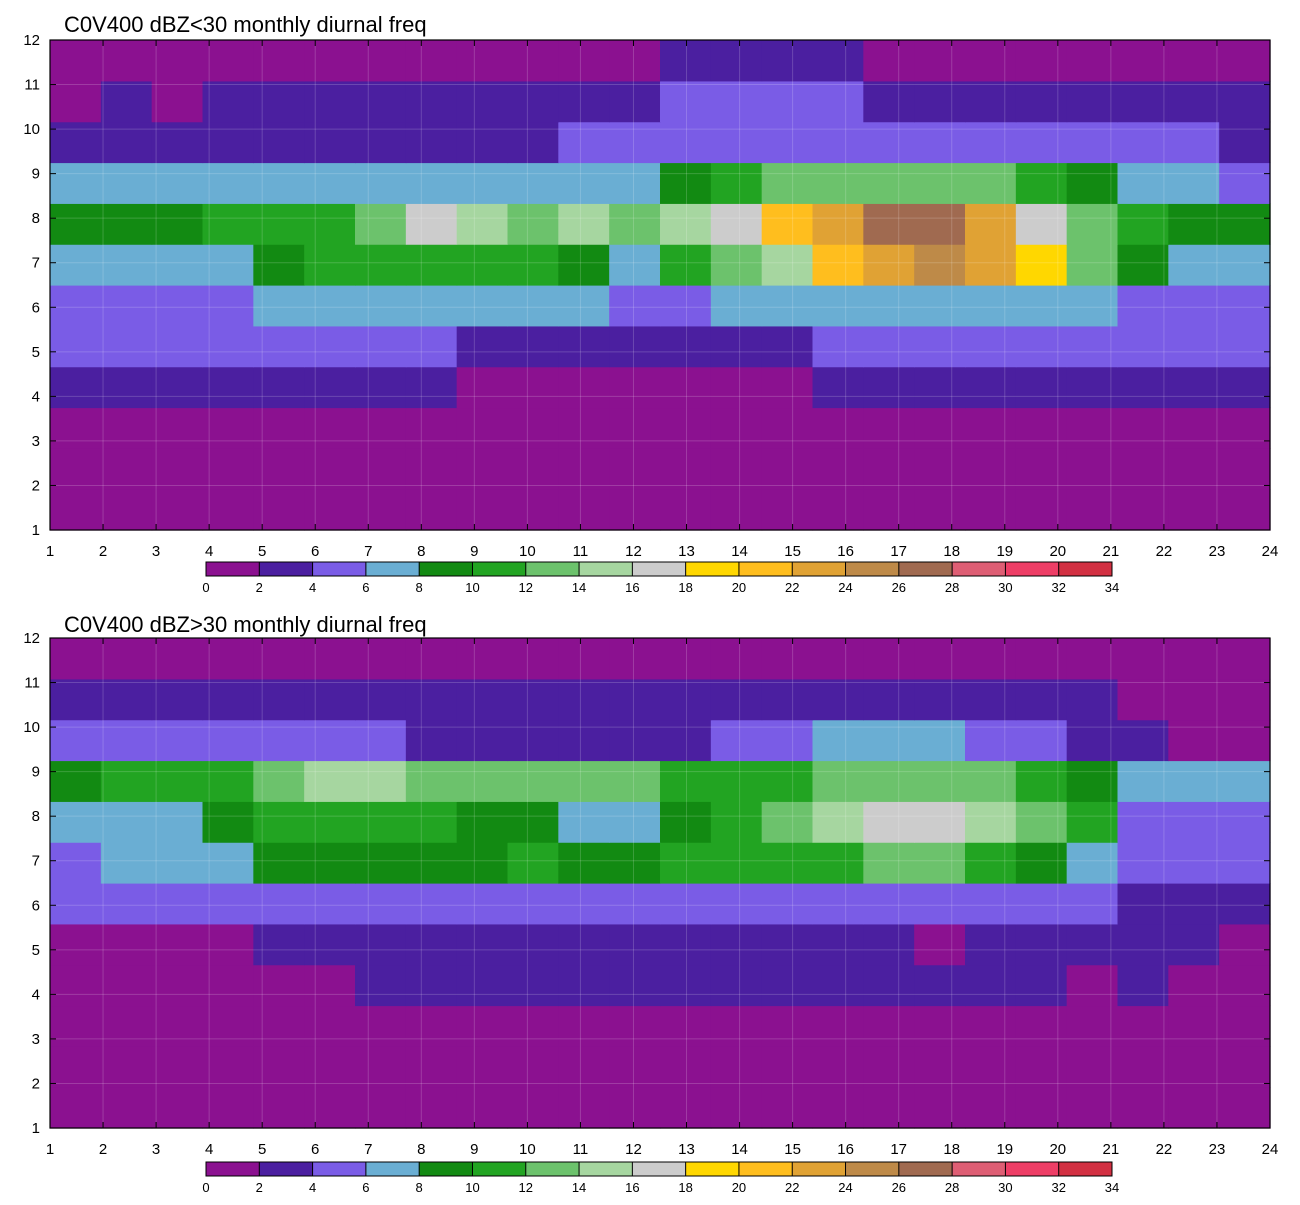 Image resolution: width=1300 pixels, height=1205 pixels. What do you see at coordinates (685, 1187) in the screenshot?
I see `colorbar-tick-label: 18` at bounding box center [685, 1187].